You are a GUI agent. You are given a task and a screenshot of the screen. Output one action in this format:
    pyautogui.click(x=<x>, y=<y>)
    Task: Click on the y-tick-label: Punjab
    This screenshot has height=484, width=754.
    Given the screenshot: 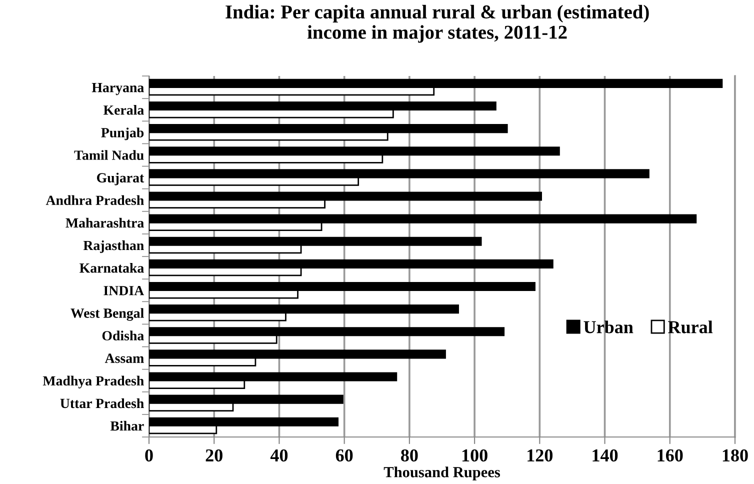 What is the action you would take?
    pyautogui.click(x=122, y=134)
    